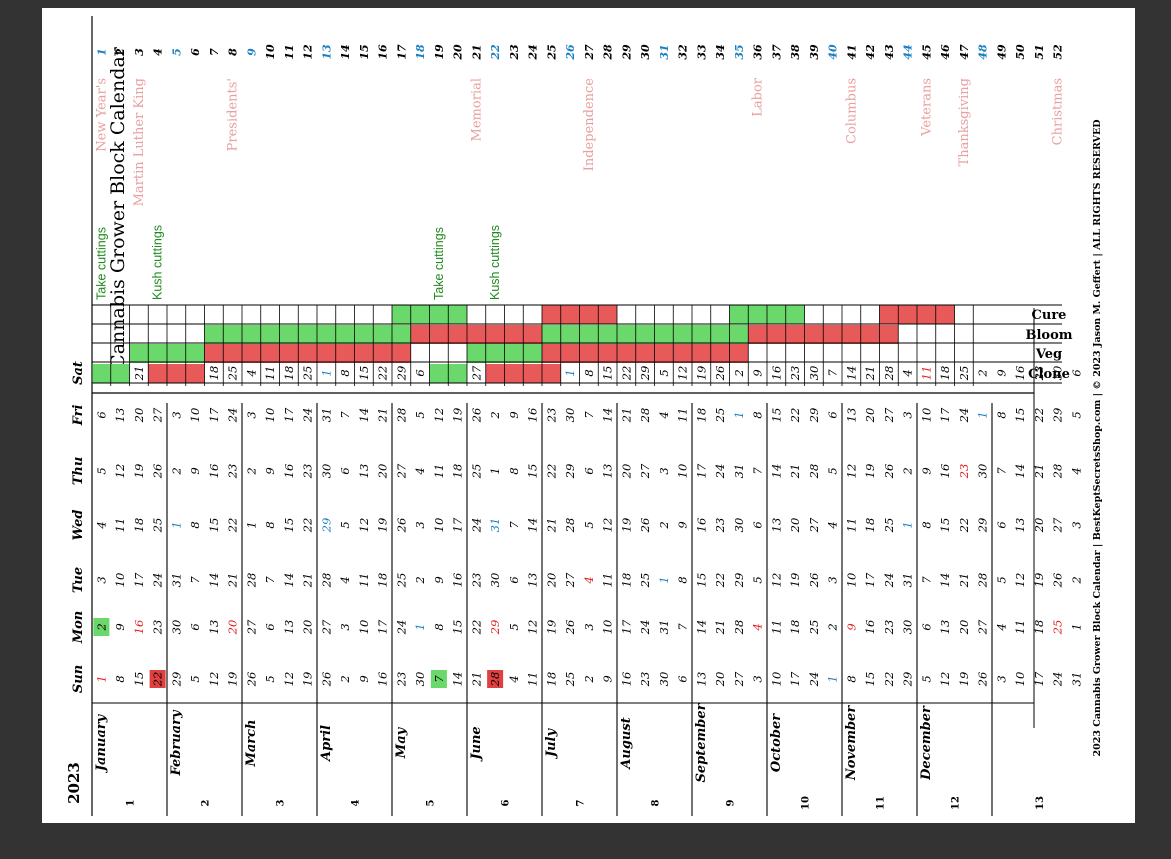  Describe the element at coordinates (514, 52) in the screenshot. I see `week-number: 23` at that location.